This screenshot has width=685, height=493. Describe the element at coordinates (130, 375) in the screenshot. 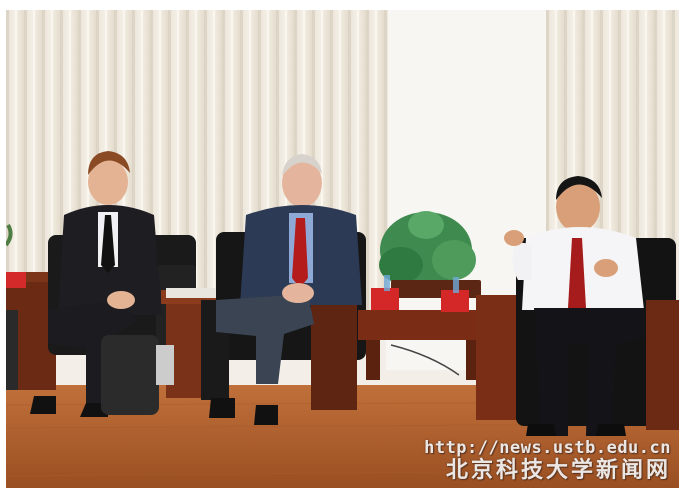

I see `backpack` at that location.